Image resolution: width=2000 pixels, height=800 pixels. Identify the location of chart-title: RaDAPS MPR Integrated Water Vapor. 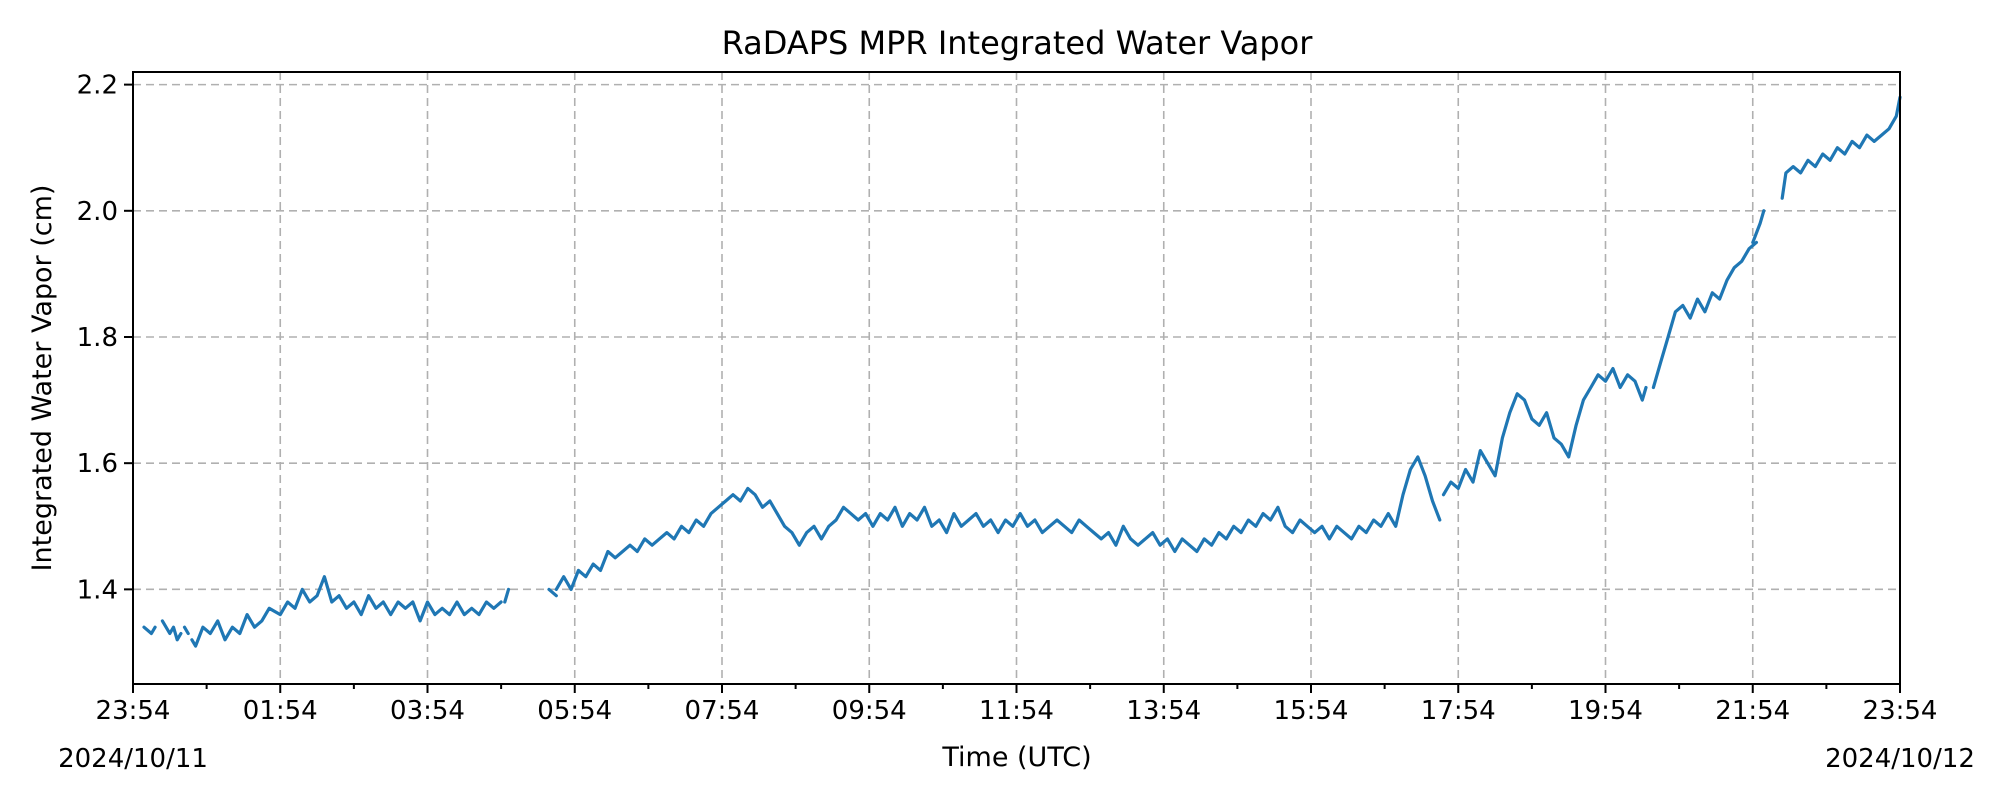
(1018, 43).